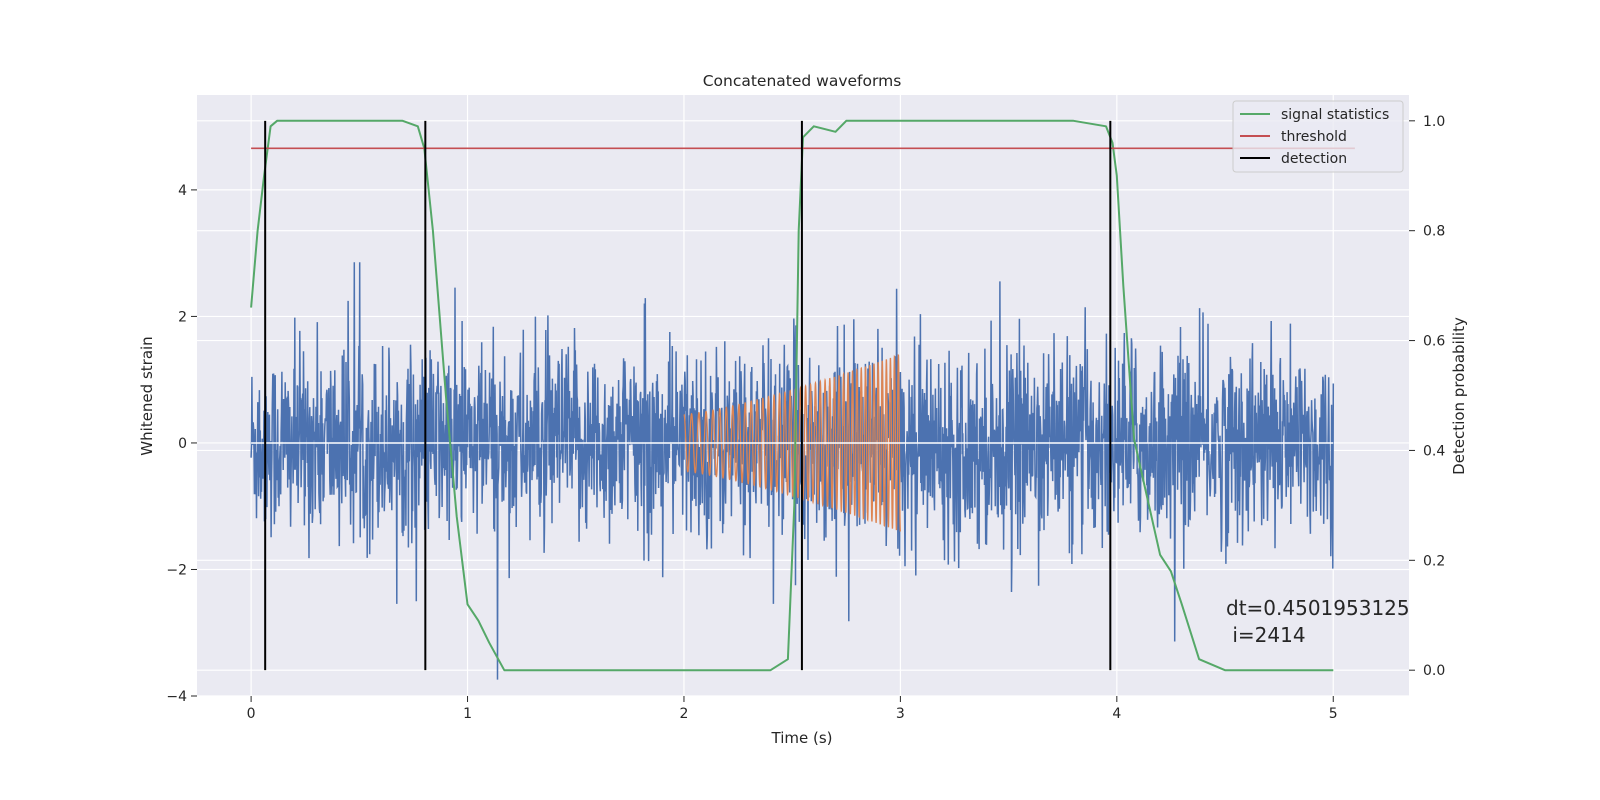  What do you see at coordinates (1434, 671) in the screenshot?
I see `y2-tick-label-0: 0.0` at bounding box center [1434, 671].